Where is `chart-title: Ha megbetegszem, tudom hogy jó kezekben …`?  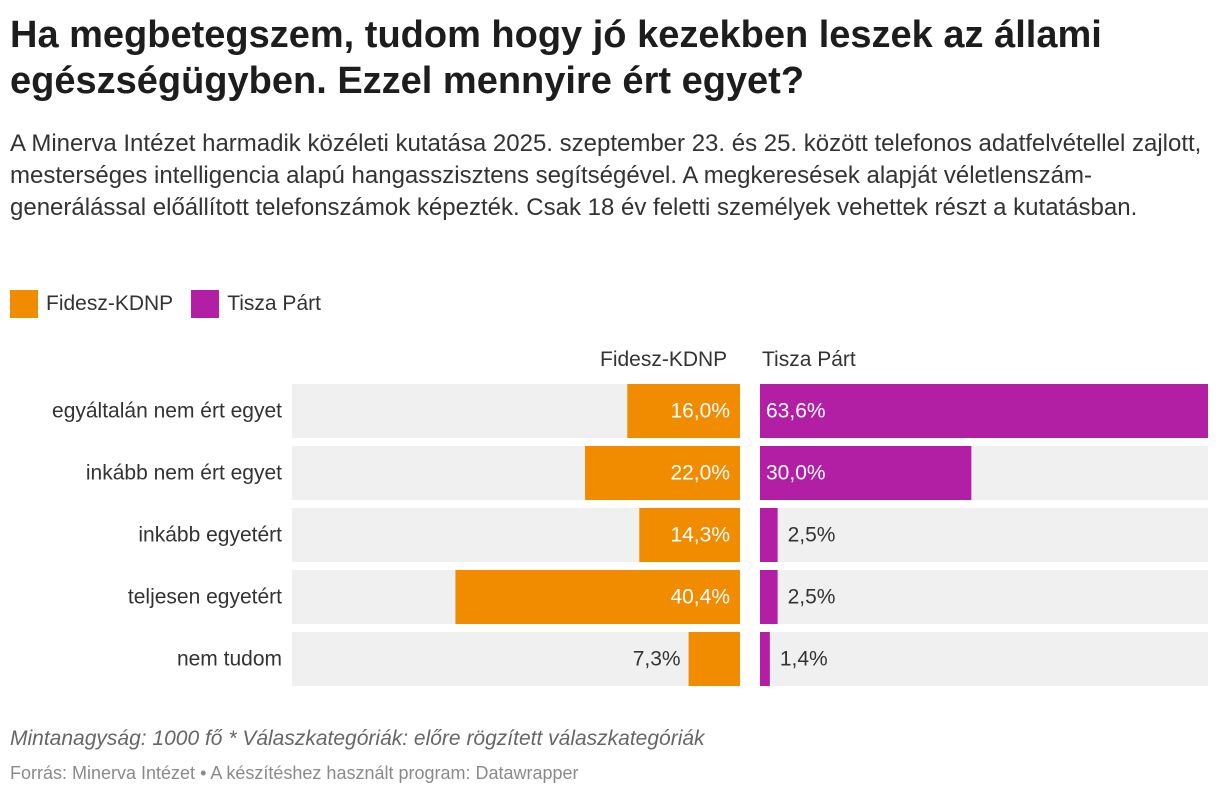
chart-title: Ha megbetegszem, tudom hogy jó kezekben … is located at coordinates (556, 58).